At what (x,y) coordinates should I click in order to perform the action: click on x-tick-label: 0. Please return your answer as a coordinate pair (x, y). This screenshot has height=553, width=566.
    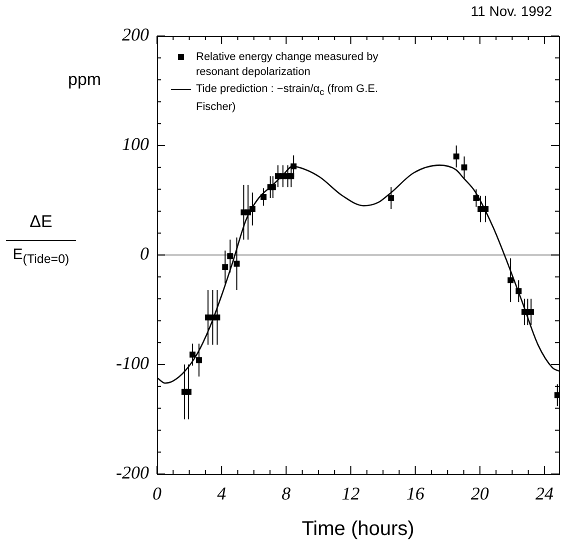
    Looking at the image, I should click on (157, 494).